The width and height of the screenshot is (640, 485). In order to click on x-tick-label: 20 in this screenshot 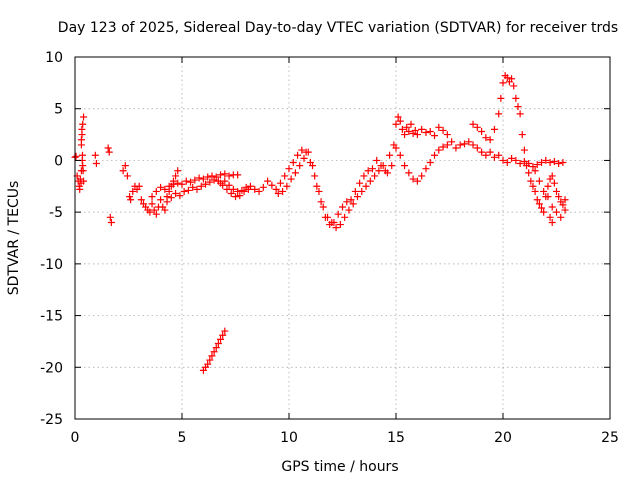, I will do `click(503, 438)`.